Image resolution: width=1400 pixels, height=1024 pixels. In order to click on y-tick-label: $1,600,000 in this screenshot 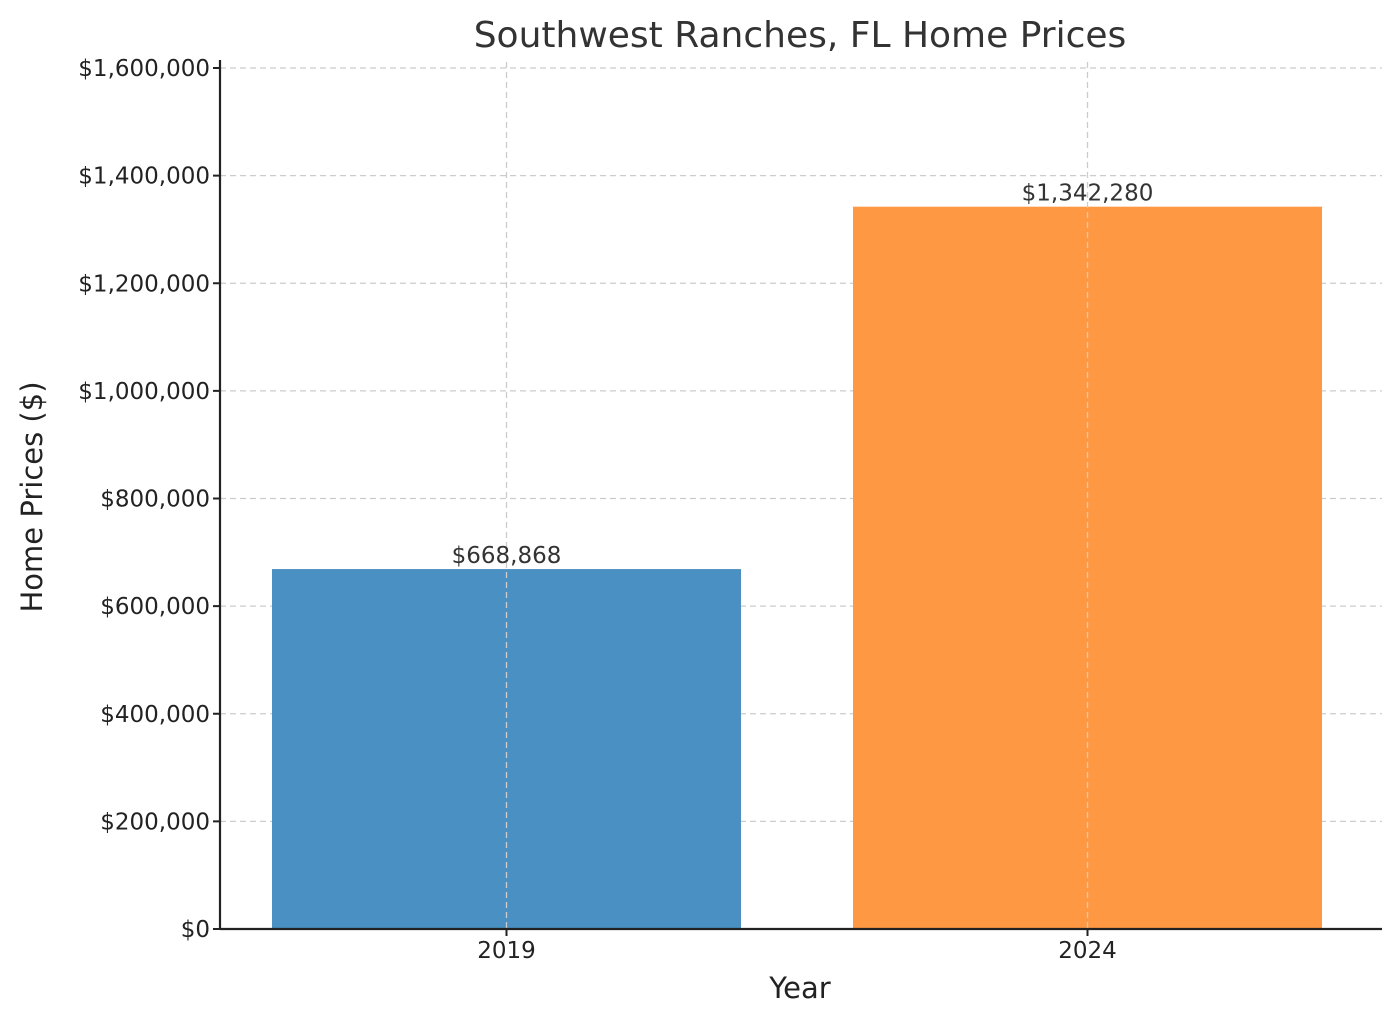, I will do `click(144, 69)`.